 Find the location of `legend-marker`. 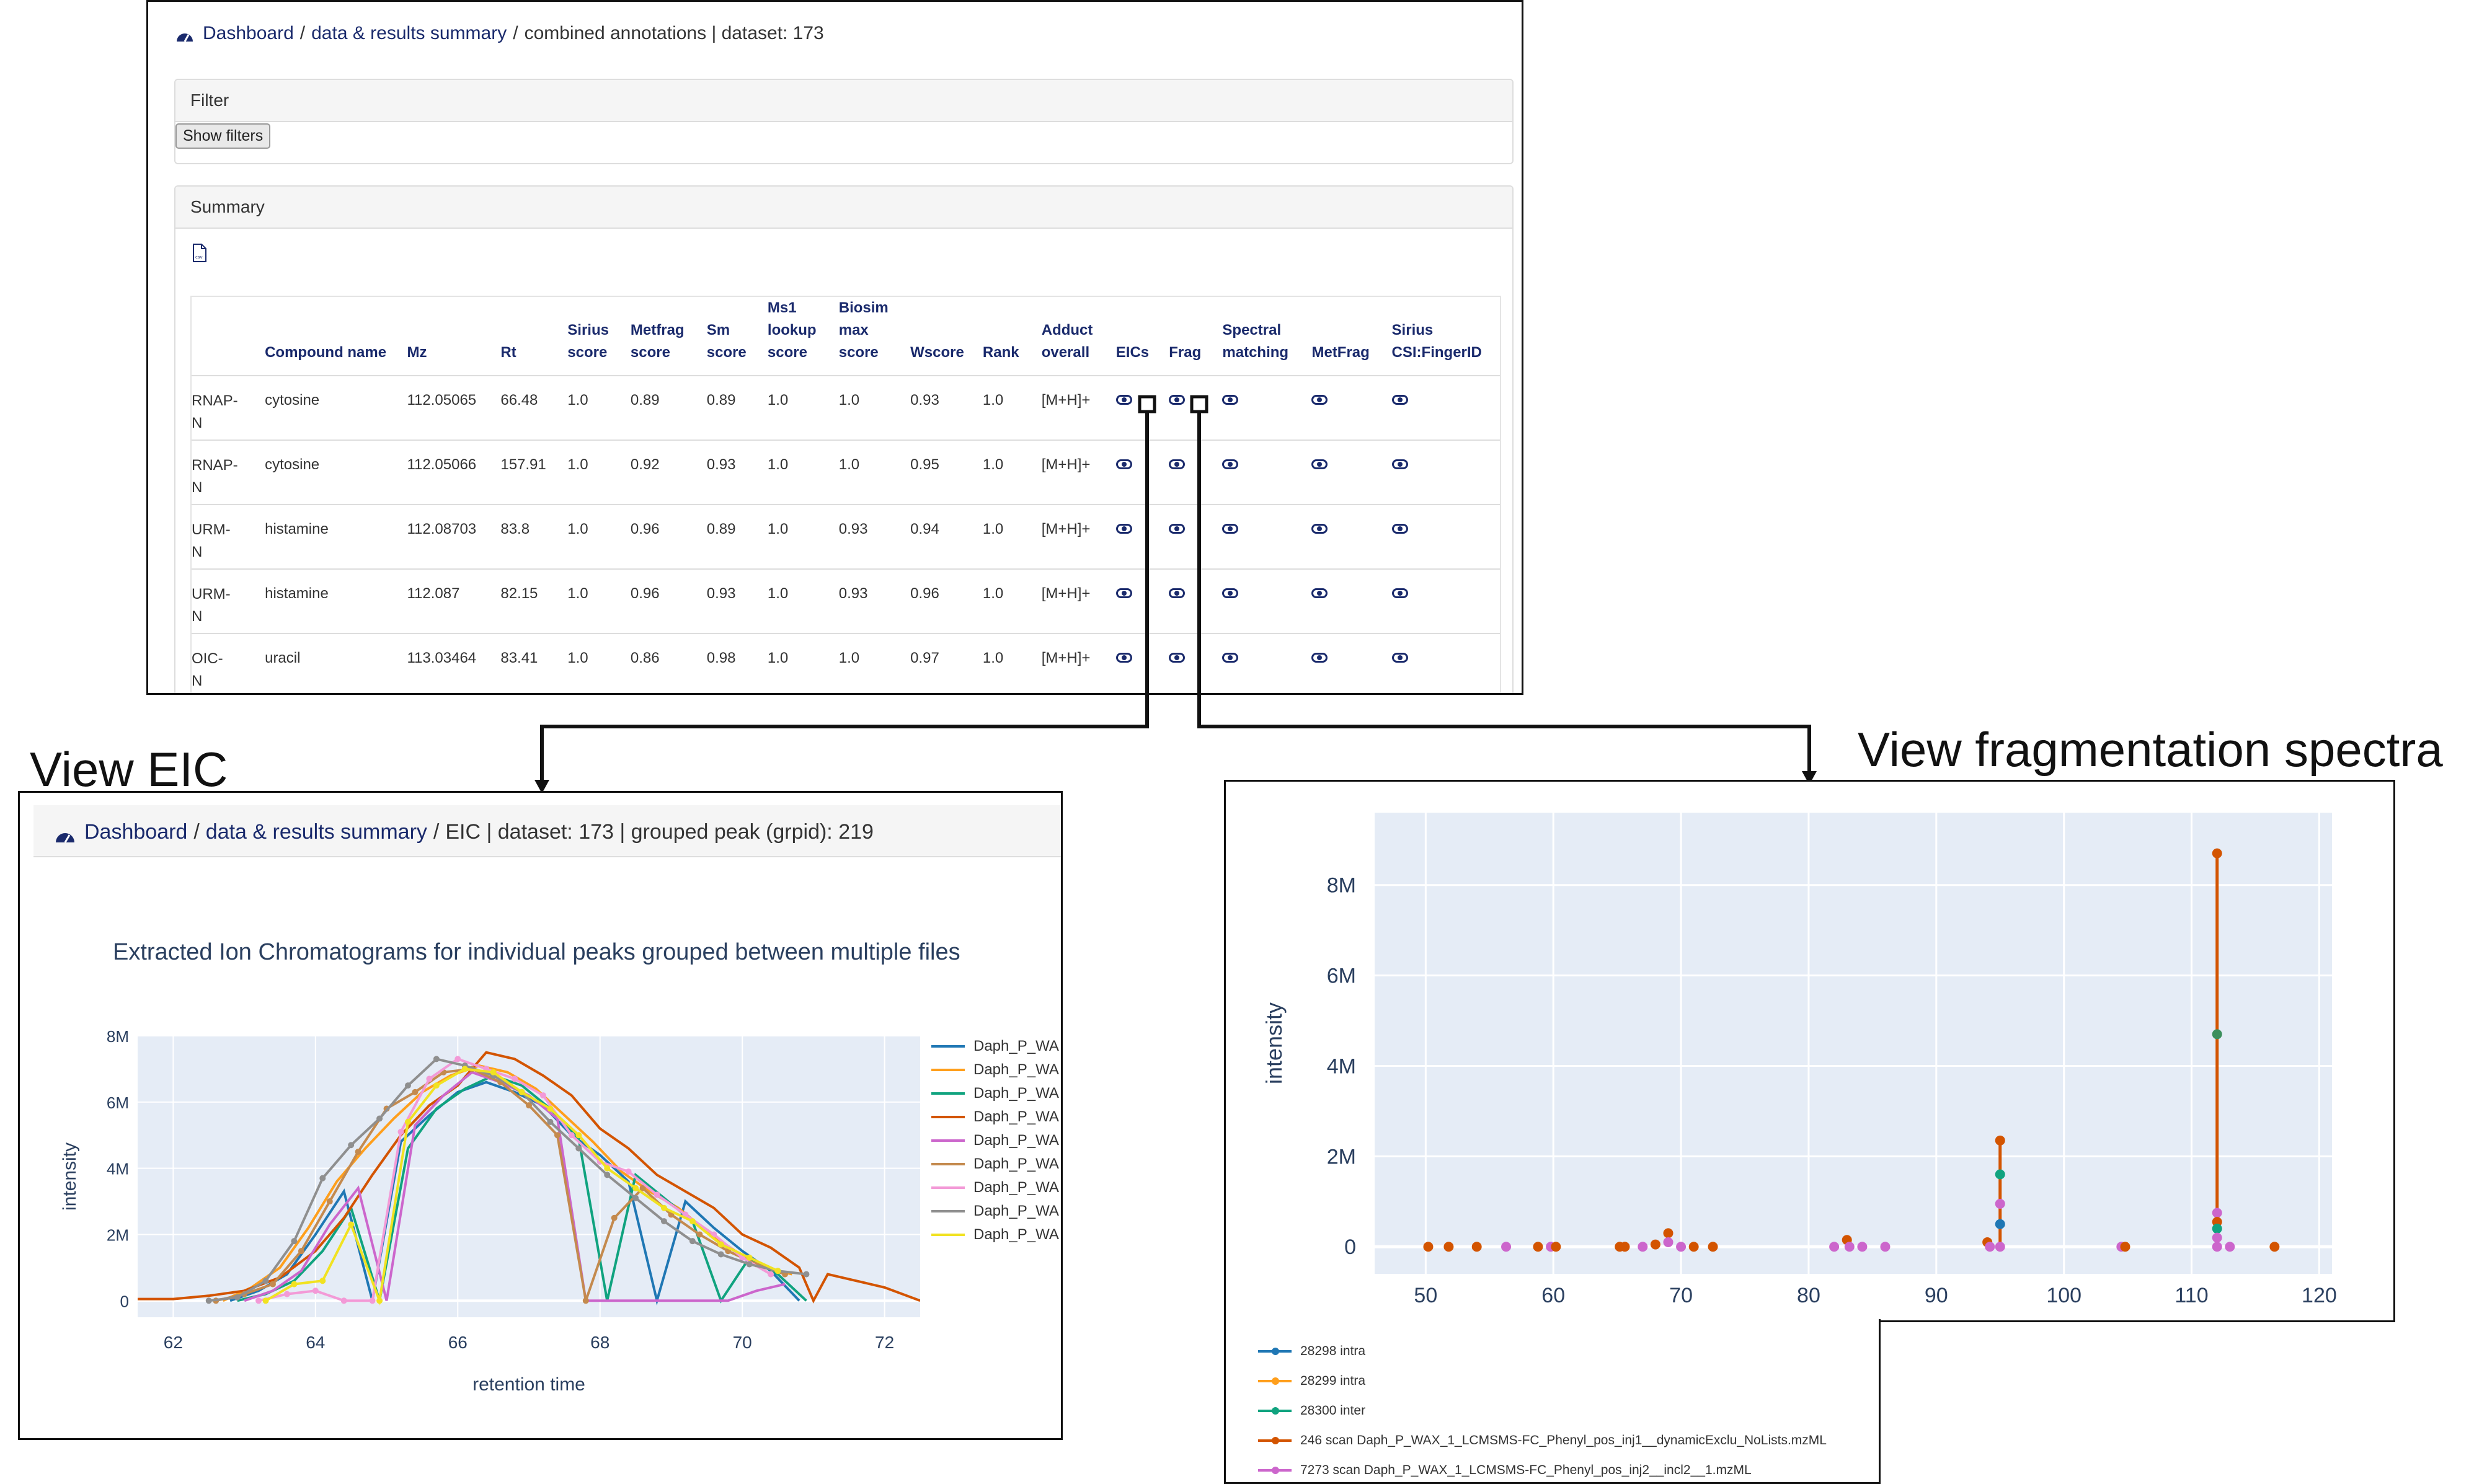

legend-marker is located at coordinates (1275, 1440).